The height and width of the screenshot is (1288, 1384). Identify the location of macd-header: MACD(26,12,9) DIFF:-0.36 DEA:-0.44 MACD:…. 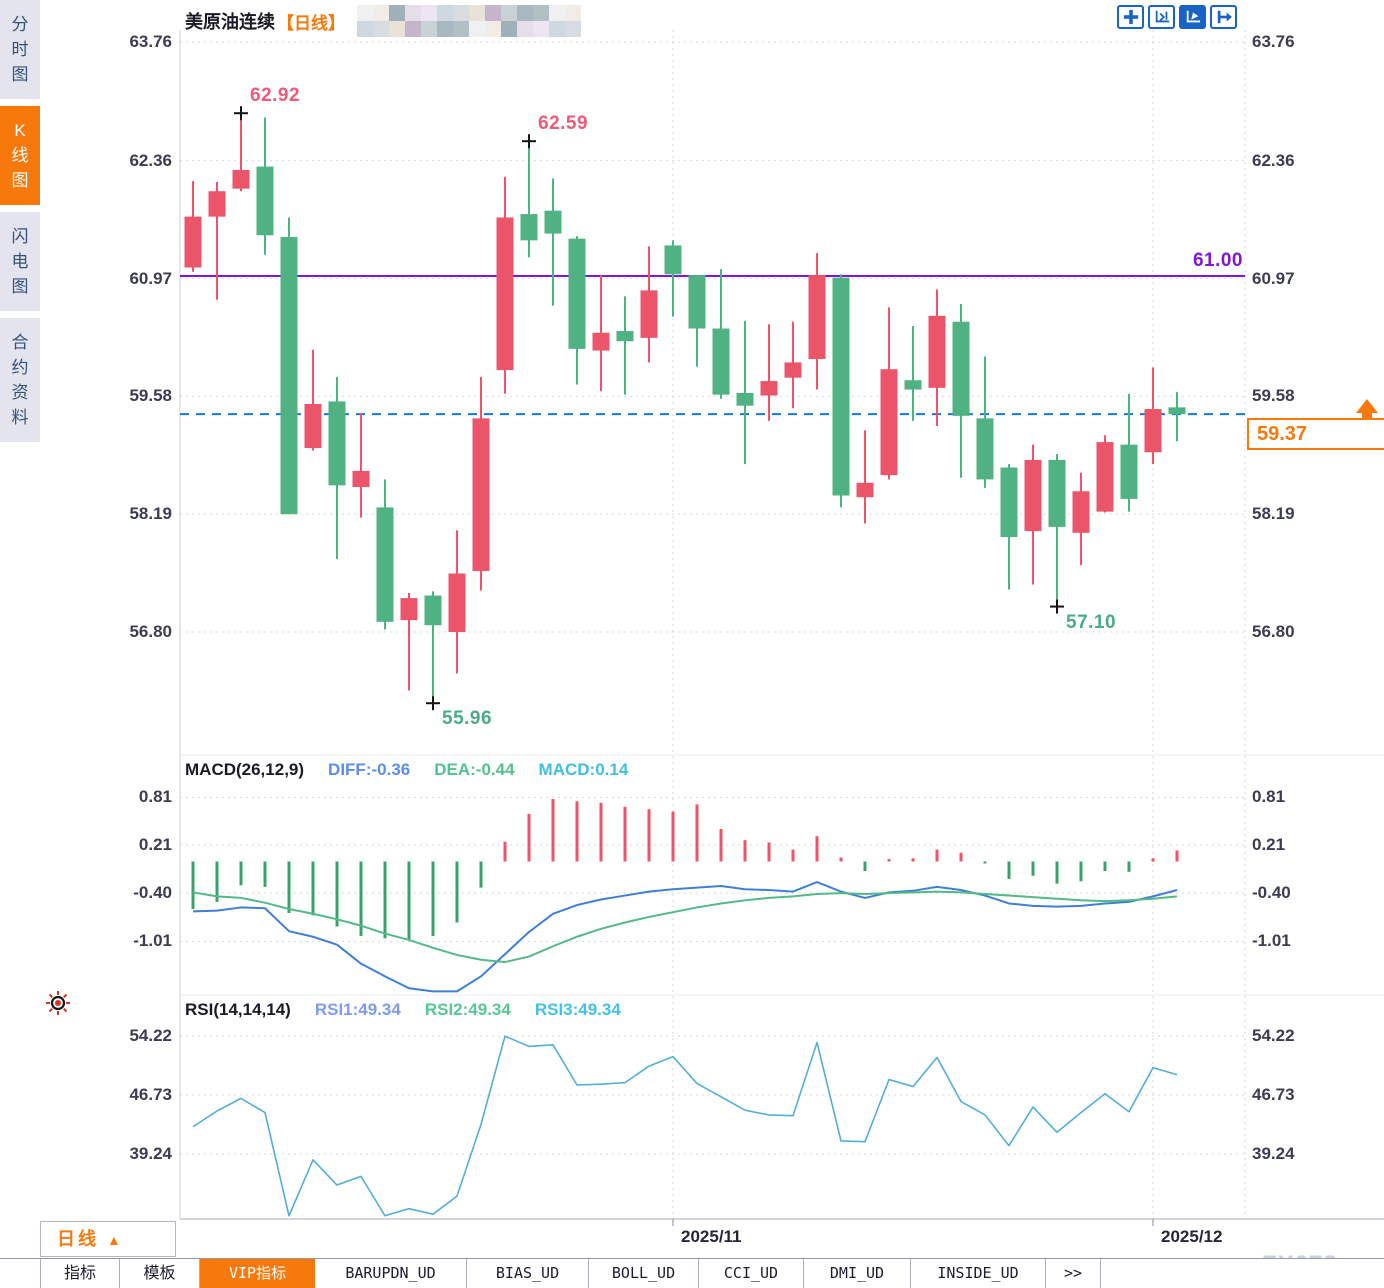
(406, 770).